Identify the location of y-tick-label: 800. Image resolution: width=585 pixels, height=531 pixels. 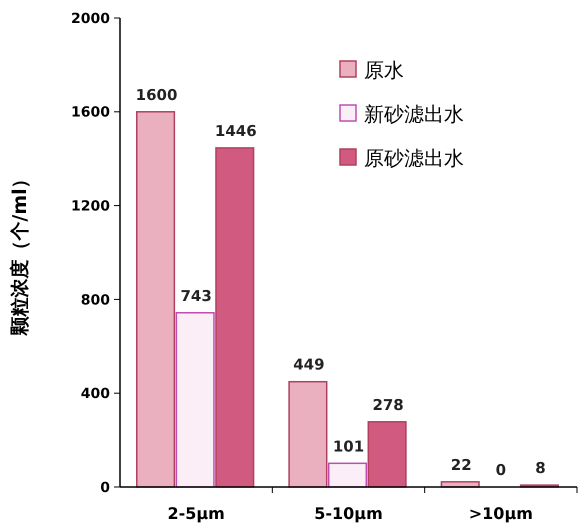
(95, 300).